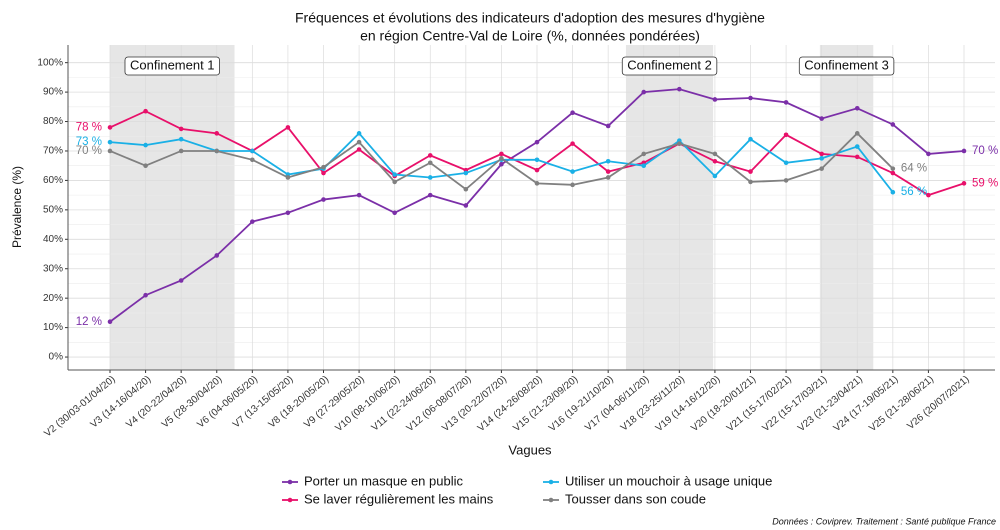 This screenshot has height=530, width=1000. I want to click on x-tick-label: V19 (14-16/12/20), so click(688, 404).